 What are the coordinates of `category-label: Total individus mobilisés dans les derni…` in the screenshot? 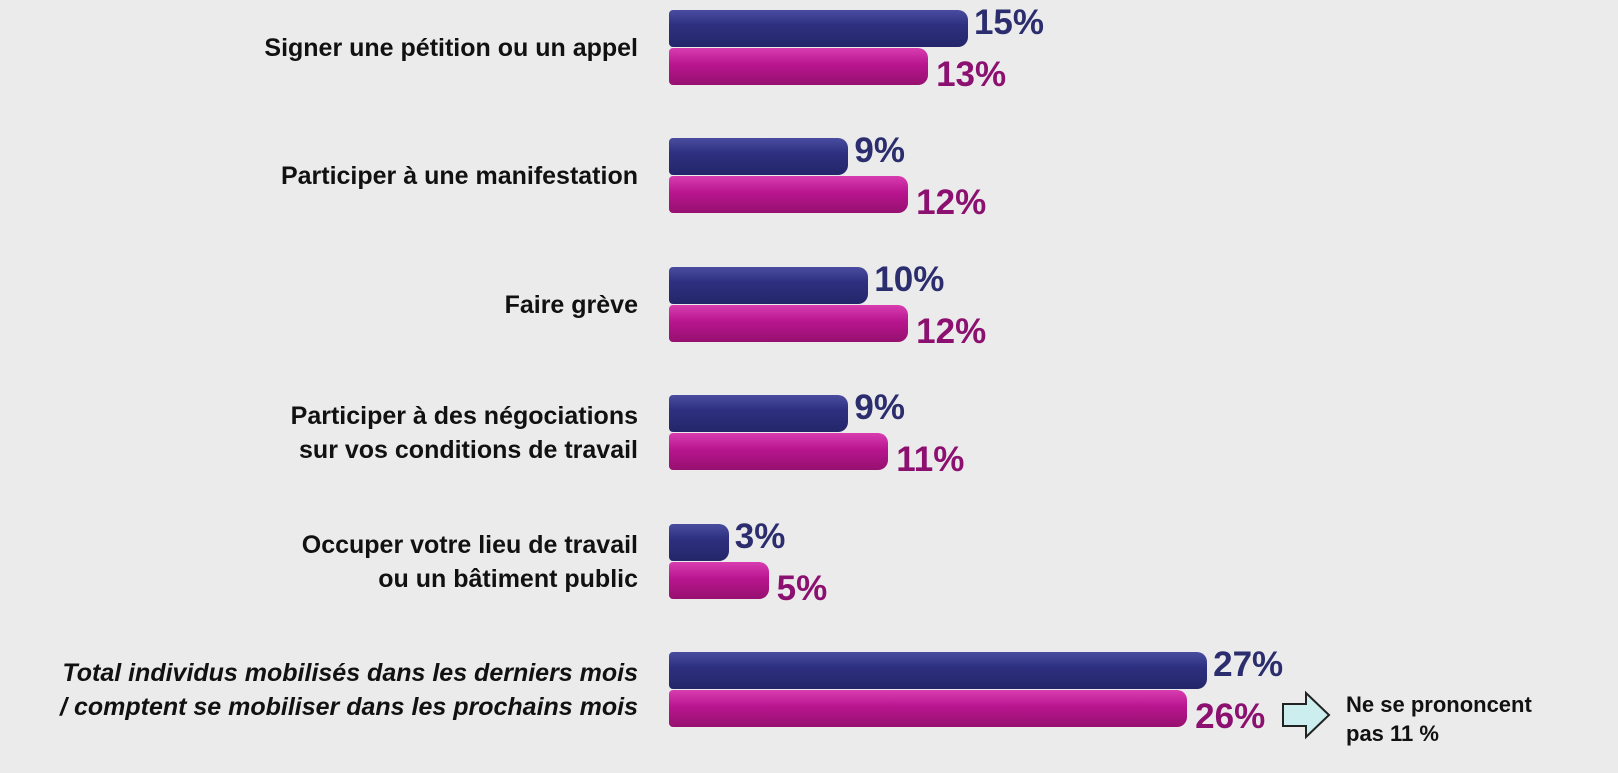 It's located at (349, 690).